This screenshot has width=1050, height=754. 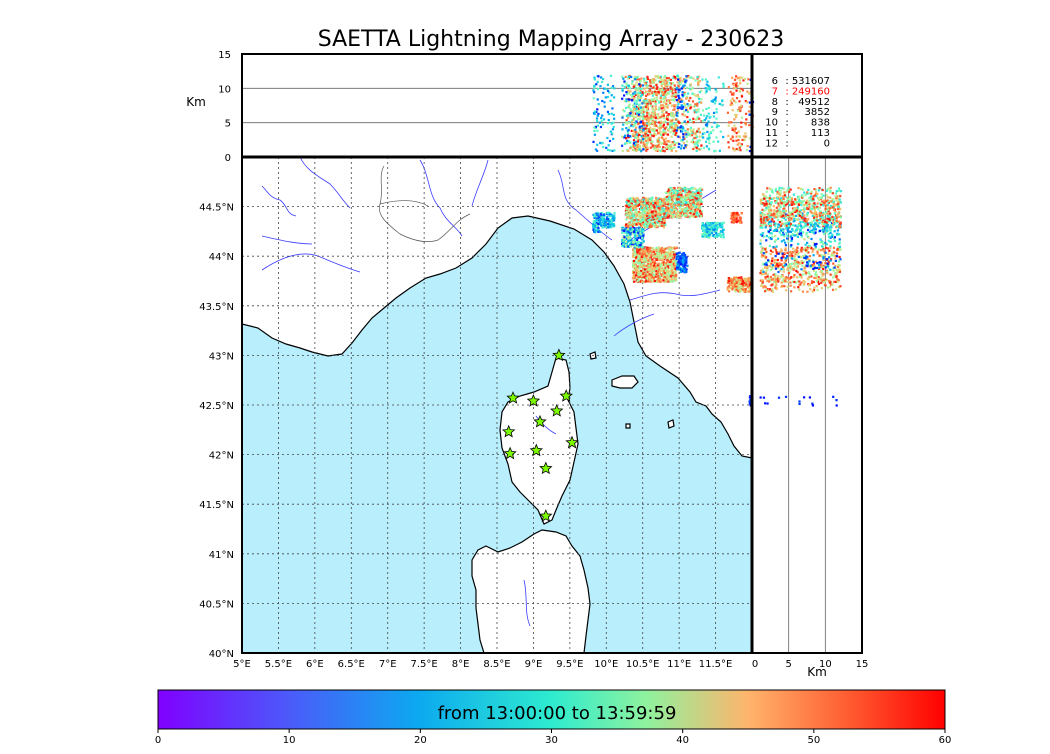 What do you see at coordinates (820, 123) in the screenshot?
I see `station-count-value: 838` at bounding box center [820, 123].